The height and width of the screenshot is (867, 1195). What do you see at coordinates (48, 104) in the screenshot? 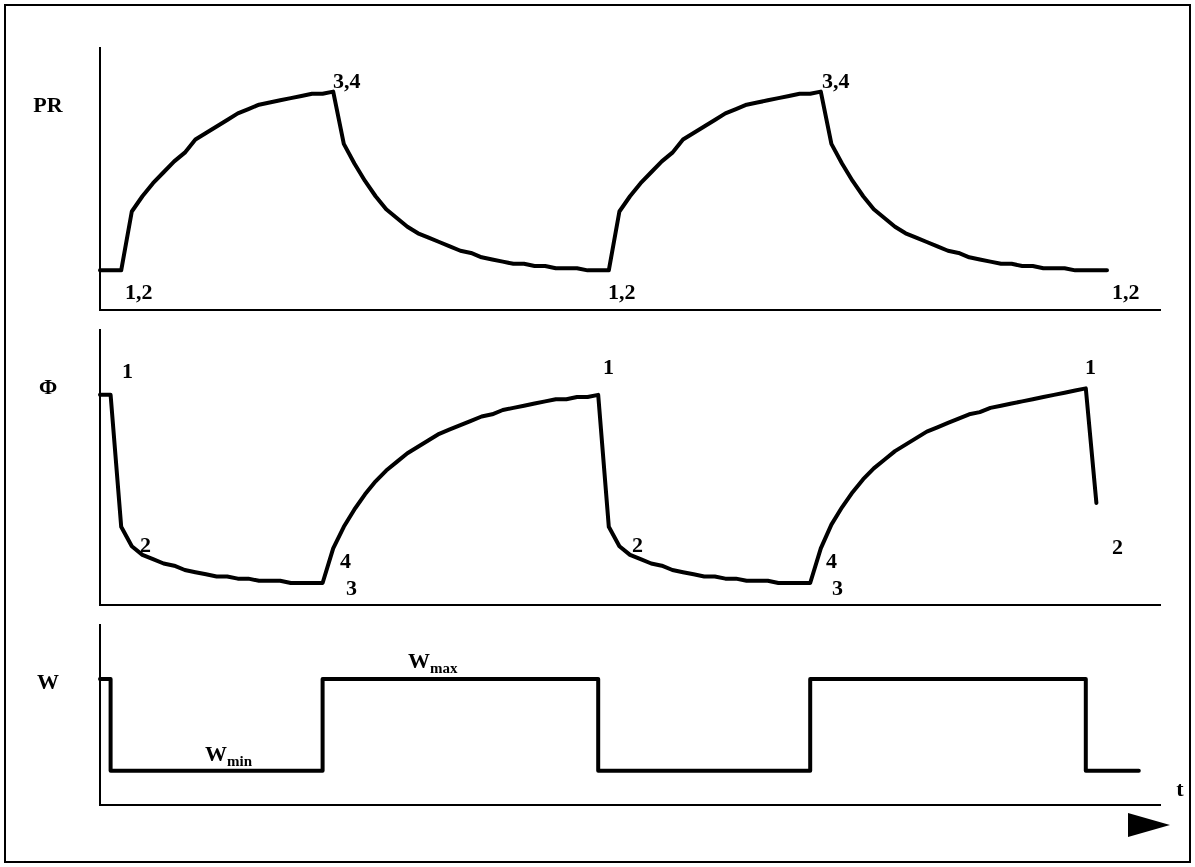
I see `y-axis-title: PR` at bounding box center [48, 104].